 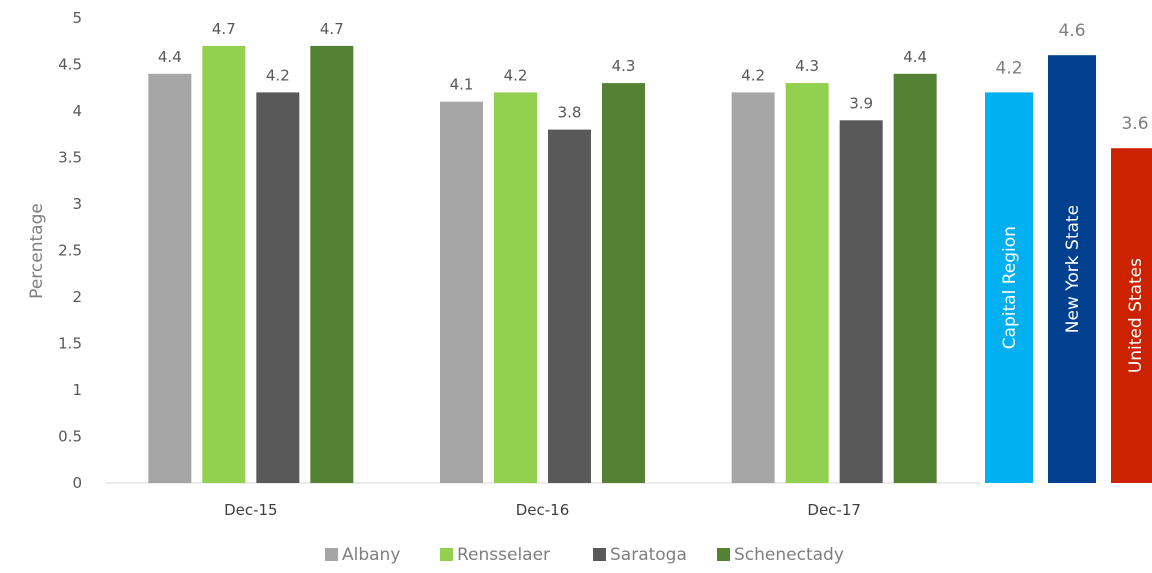 I want to click on y-tick-label: 0.5, so click(x=70, y=437).